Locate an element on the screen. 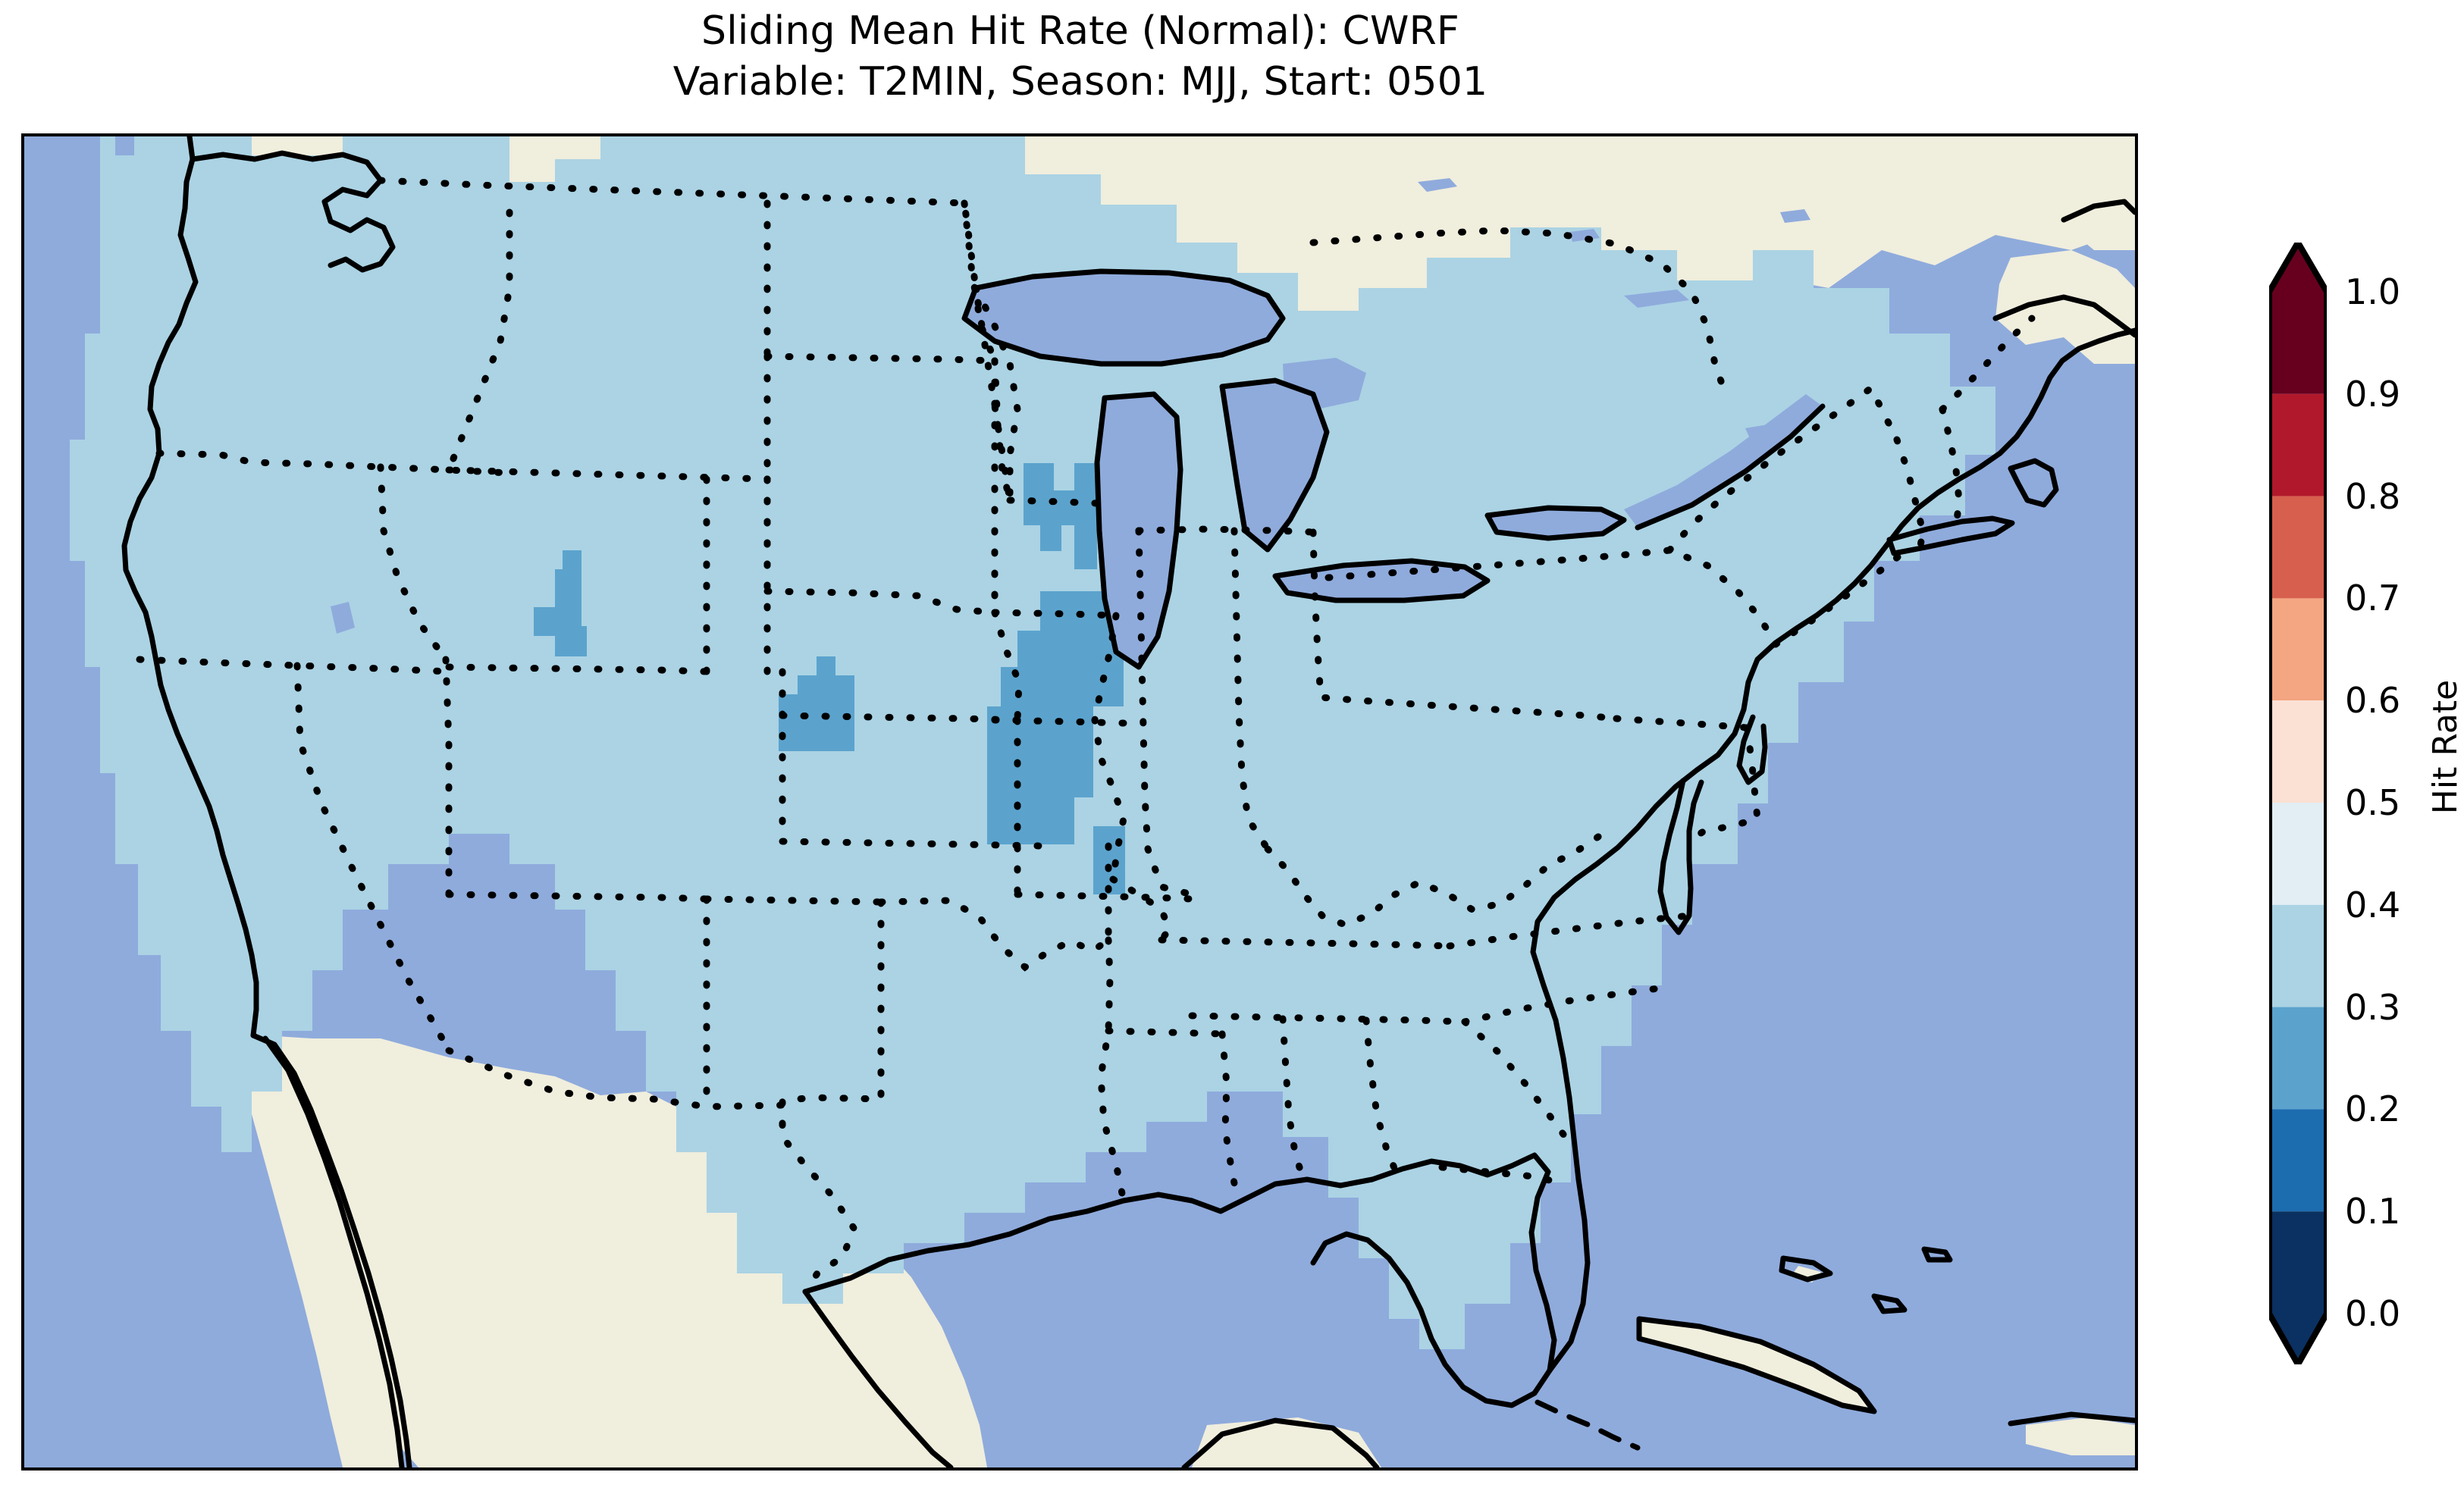  border-or-id is located at coordinates (413, 563).